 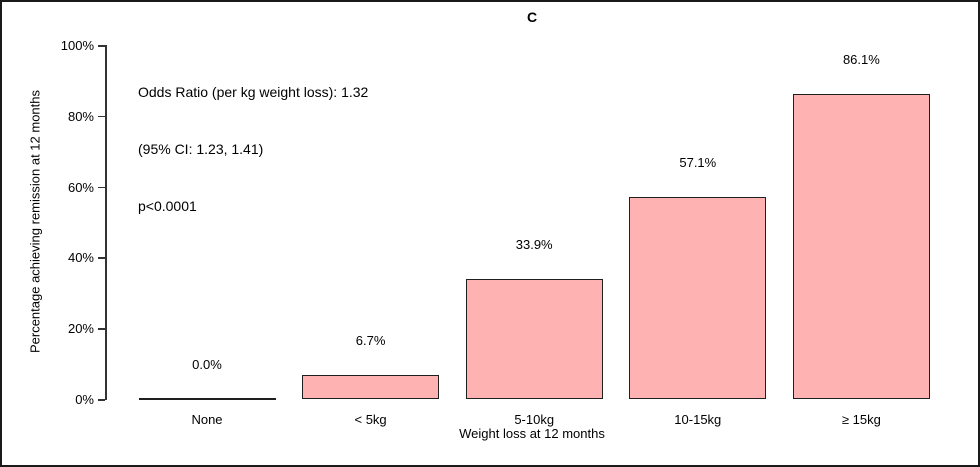 I want to click on annotation-line-p-value: p<0.0001, so click(x=167, y=206).